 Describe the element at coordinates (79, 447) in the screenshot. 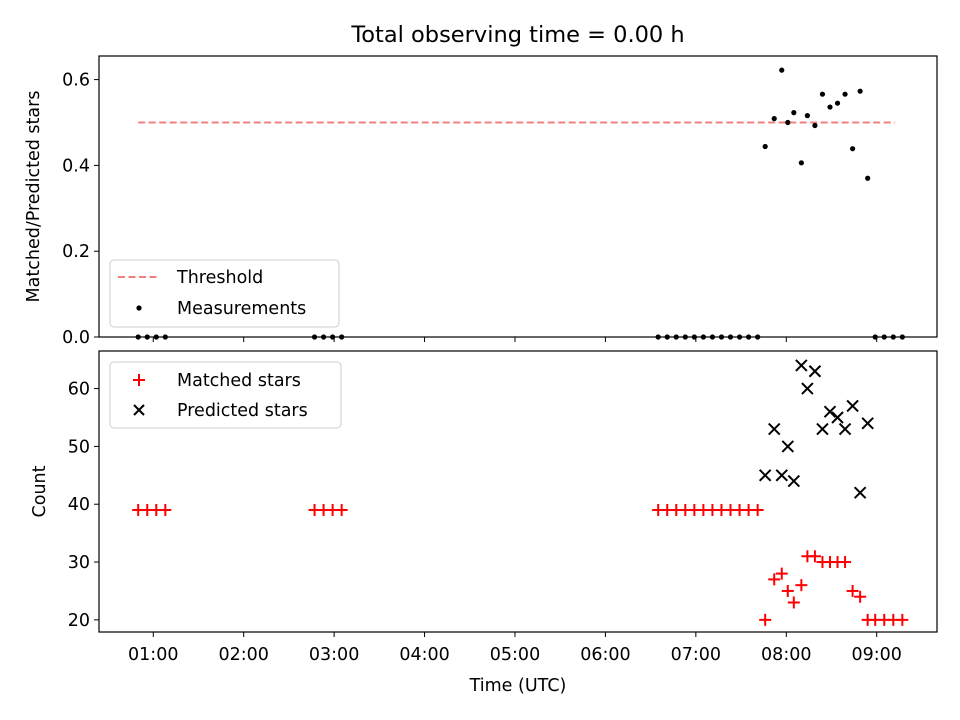

I see `bottom-y-tick-label: 50` at that location.